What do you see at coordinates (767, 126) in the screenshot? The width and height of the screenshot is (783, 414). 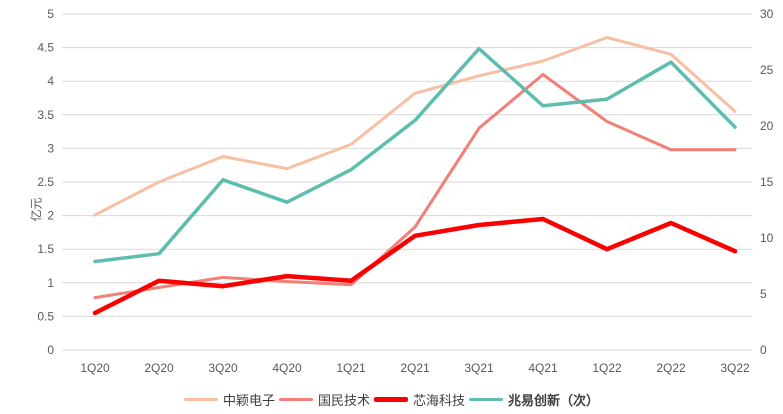 I see `y-axis-tick-label-right: 20` at bounding box center [767, 126].